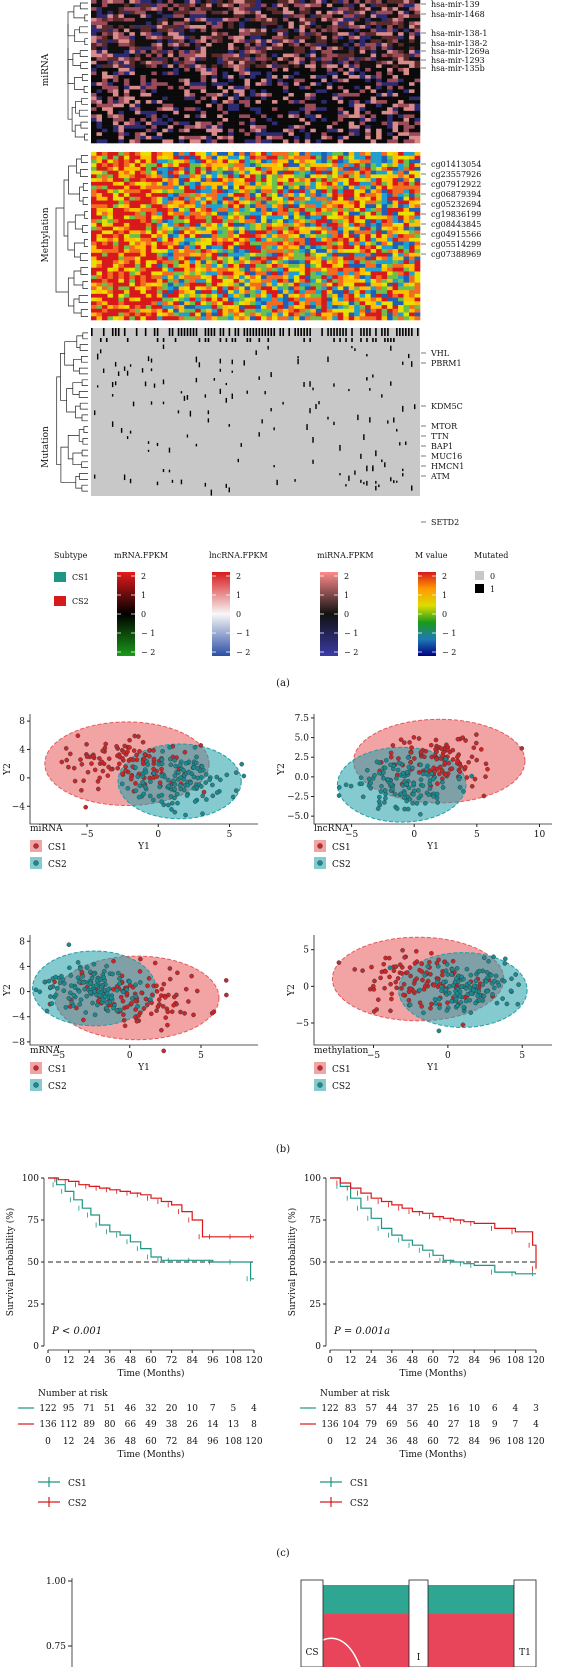  I want to click on methylation-heatmap, so click(256, 236).